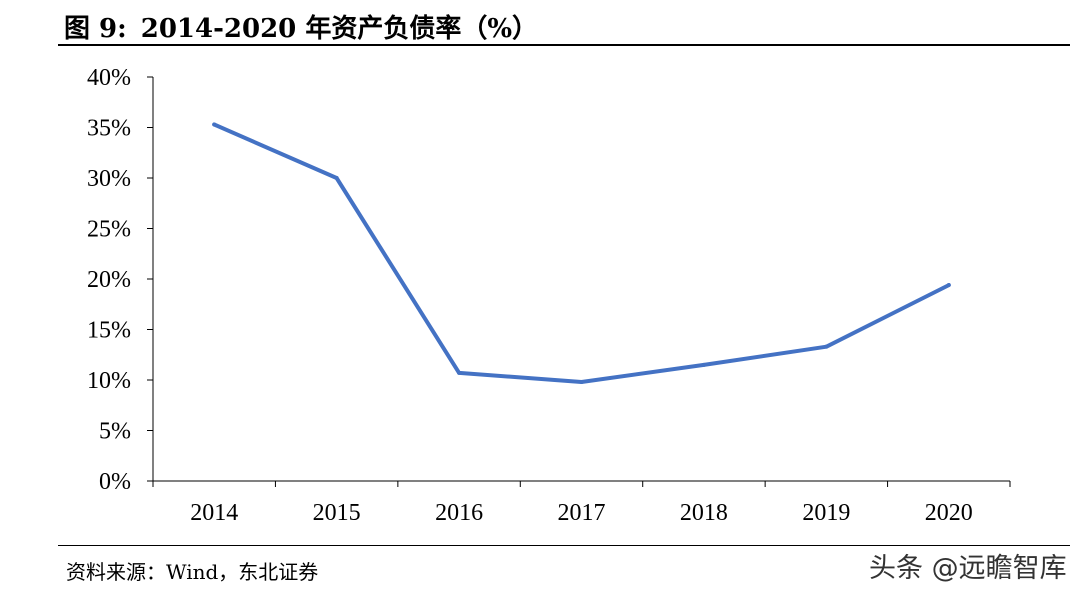 Image resolution: width=1084 pixels, height=591 pixels. Describe the element at coordinates (115, 482) in the screenshot. I see `y-tick-label: 0%` at that location.